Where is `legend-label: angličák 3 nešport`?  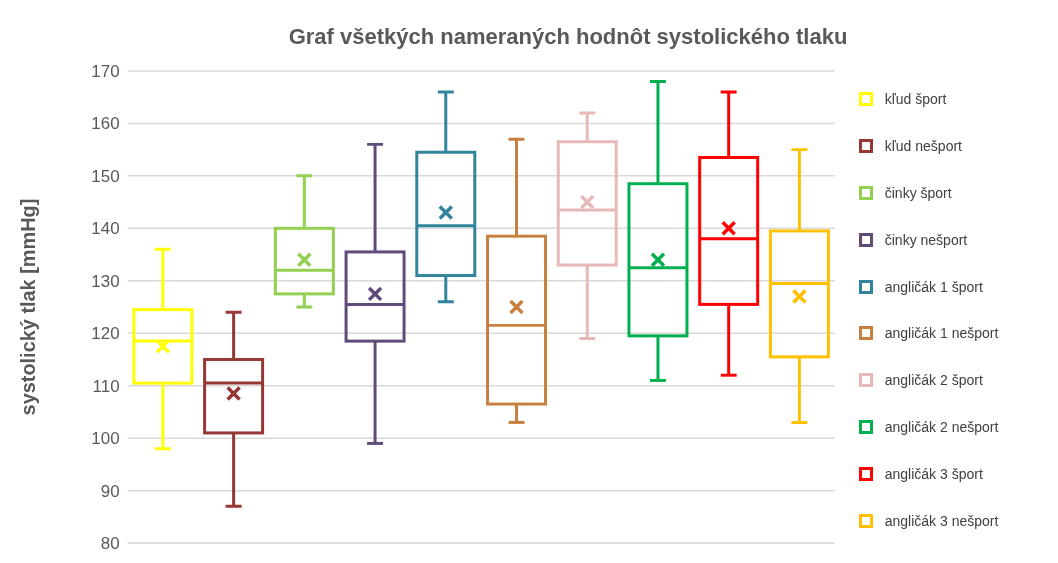
legend-label: angličák 3 nešport is located at coordinates (941, 520).